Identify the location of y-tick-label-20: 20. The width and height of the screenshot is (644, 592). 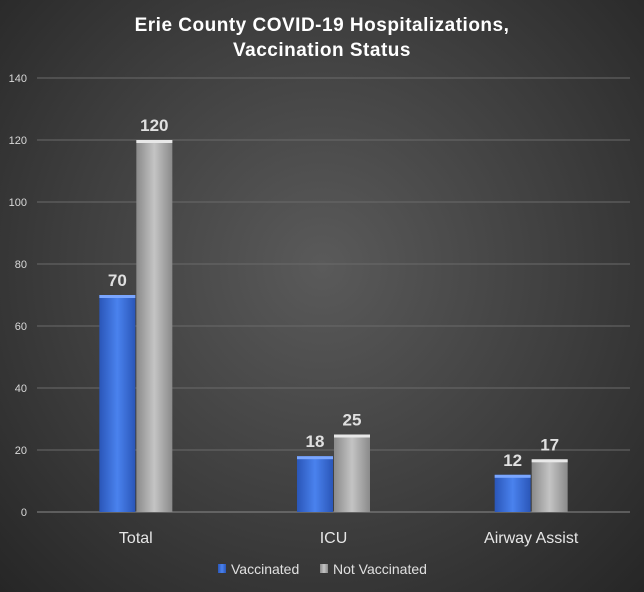
(21, 451).